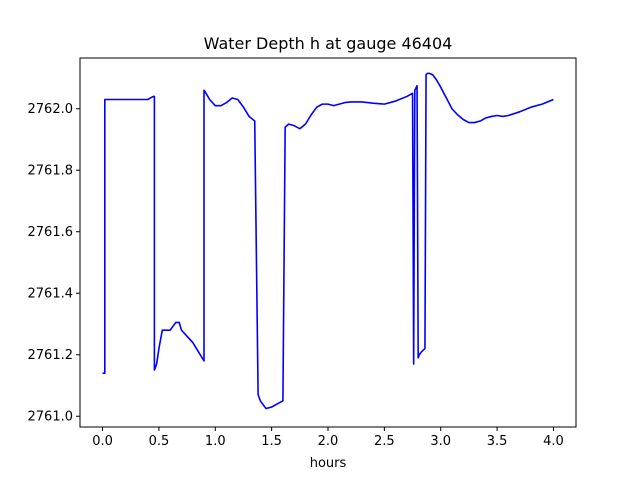  I want to click on x-axis-label: hours, so click(328, 463).